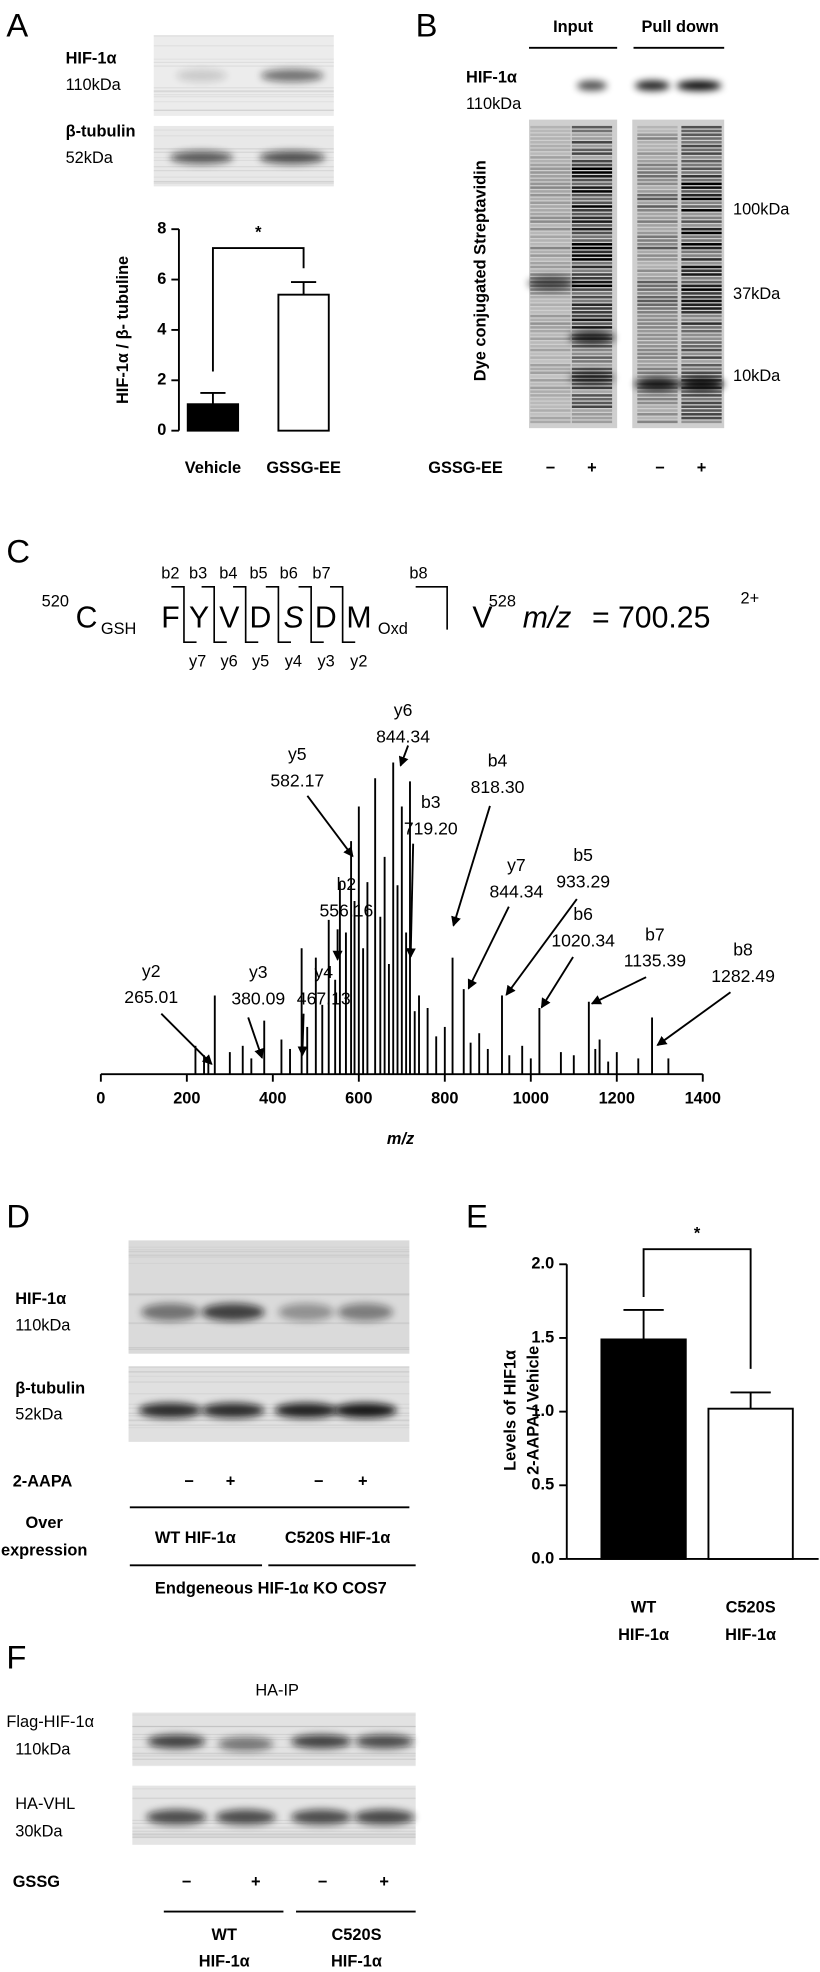 Image resolution: width=820 pixels, height=1972 pixels. What do you see at coordinates (502, 601) in the screenshot?
I see `residue-number: 528` at bounding box center [502, 601].